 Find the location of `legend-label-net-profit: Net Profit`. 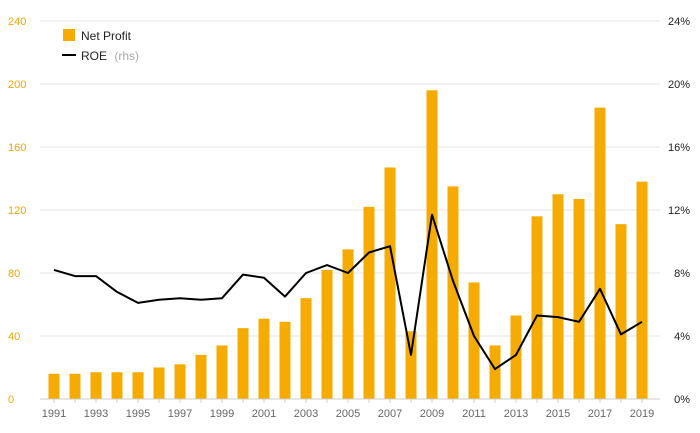

legend-label-net-profit: Net Profit is located at coordinates (106, 36).